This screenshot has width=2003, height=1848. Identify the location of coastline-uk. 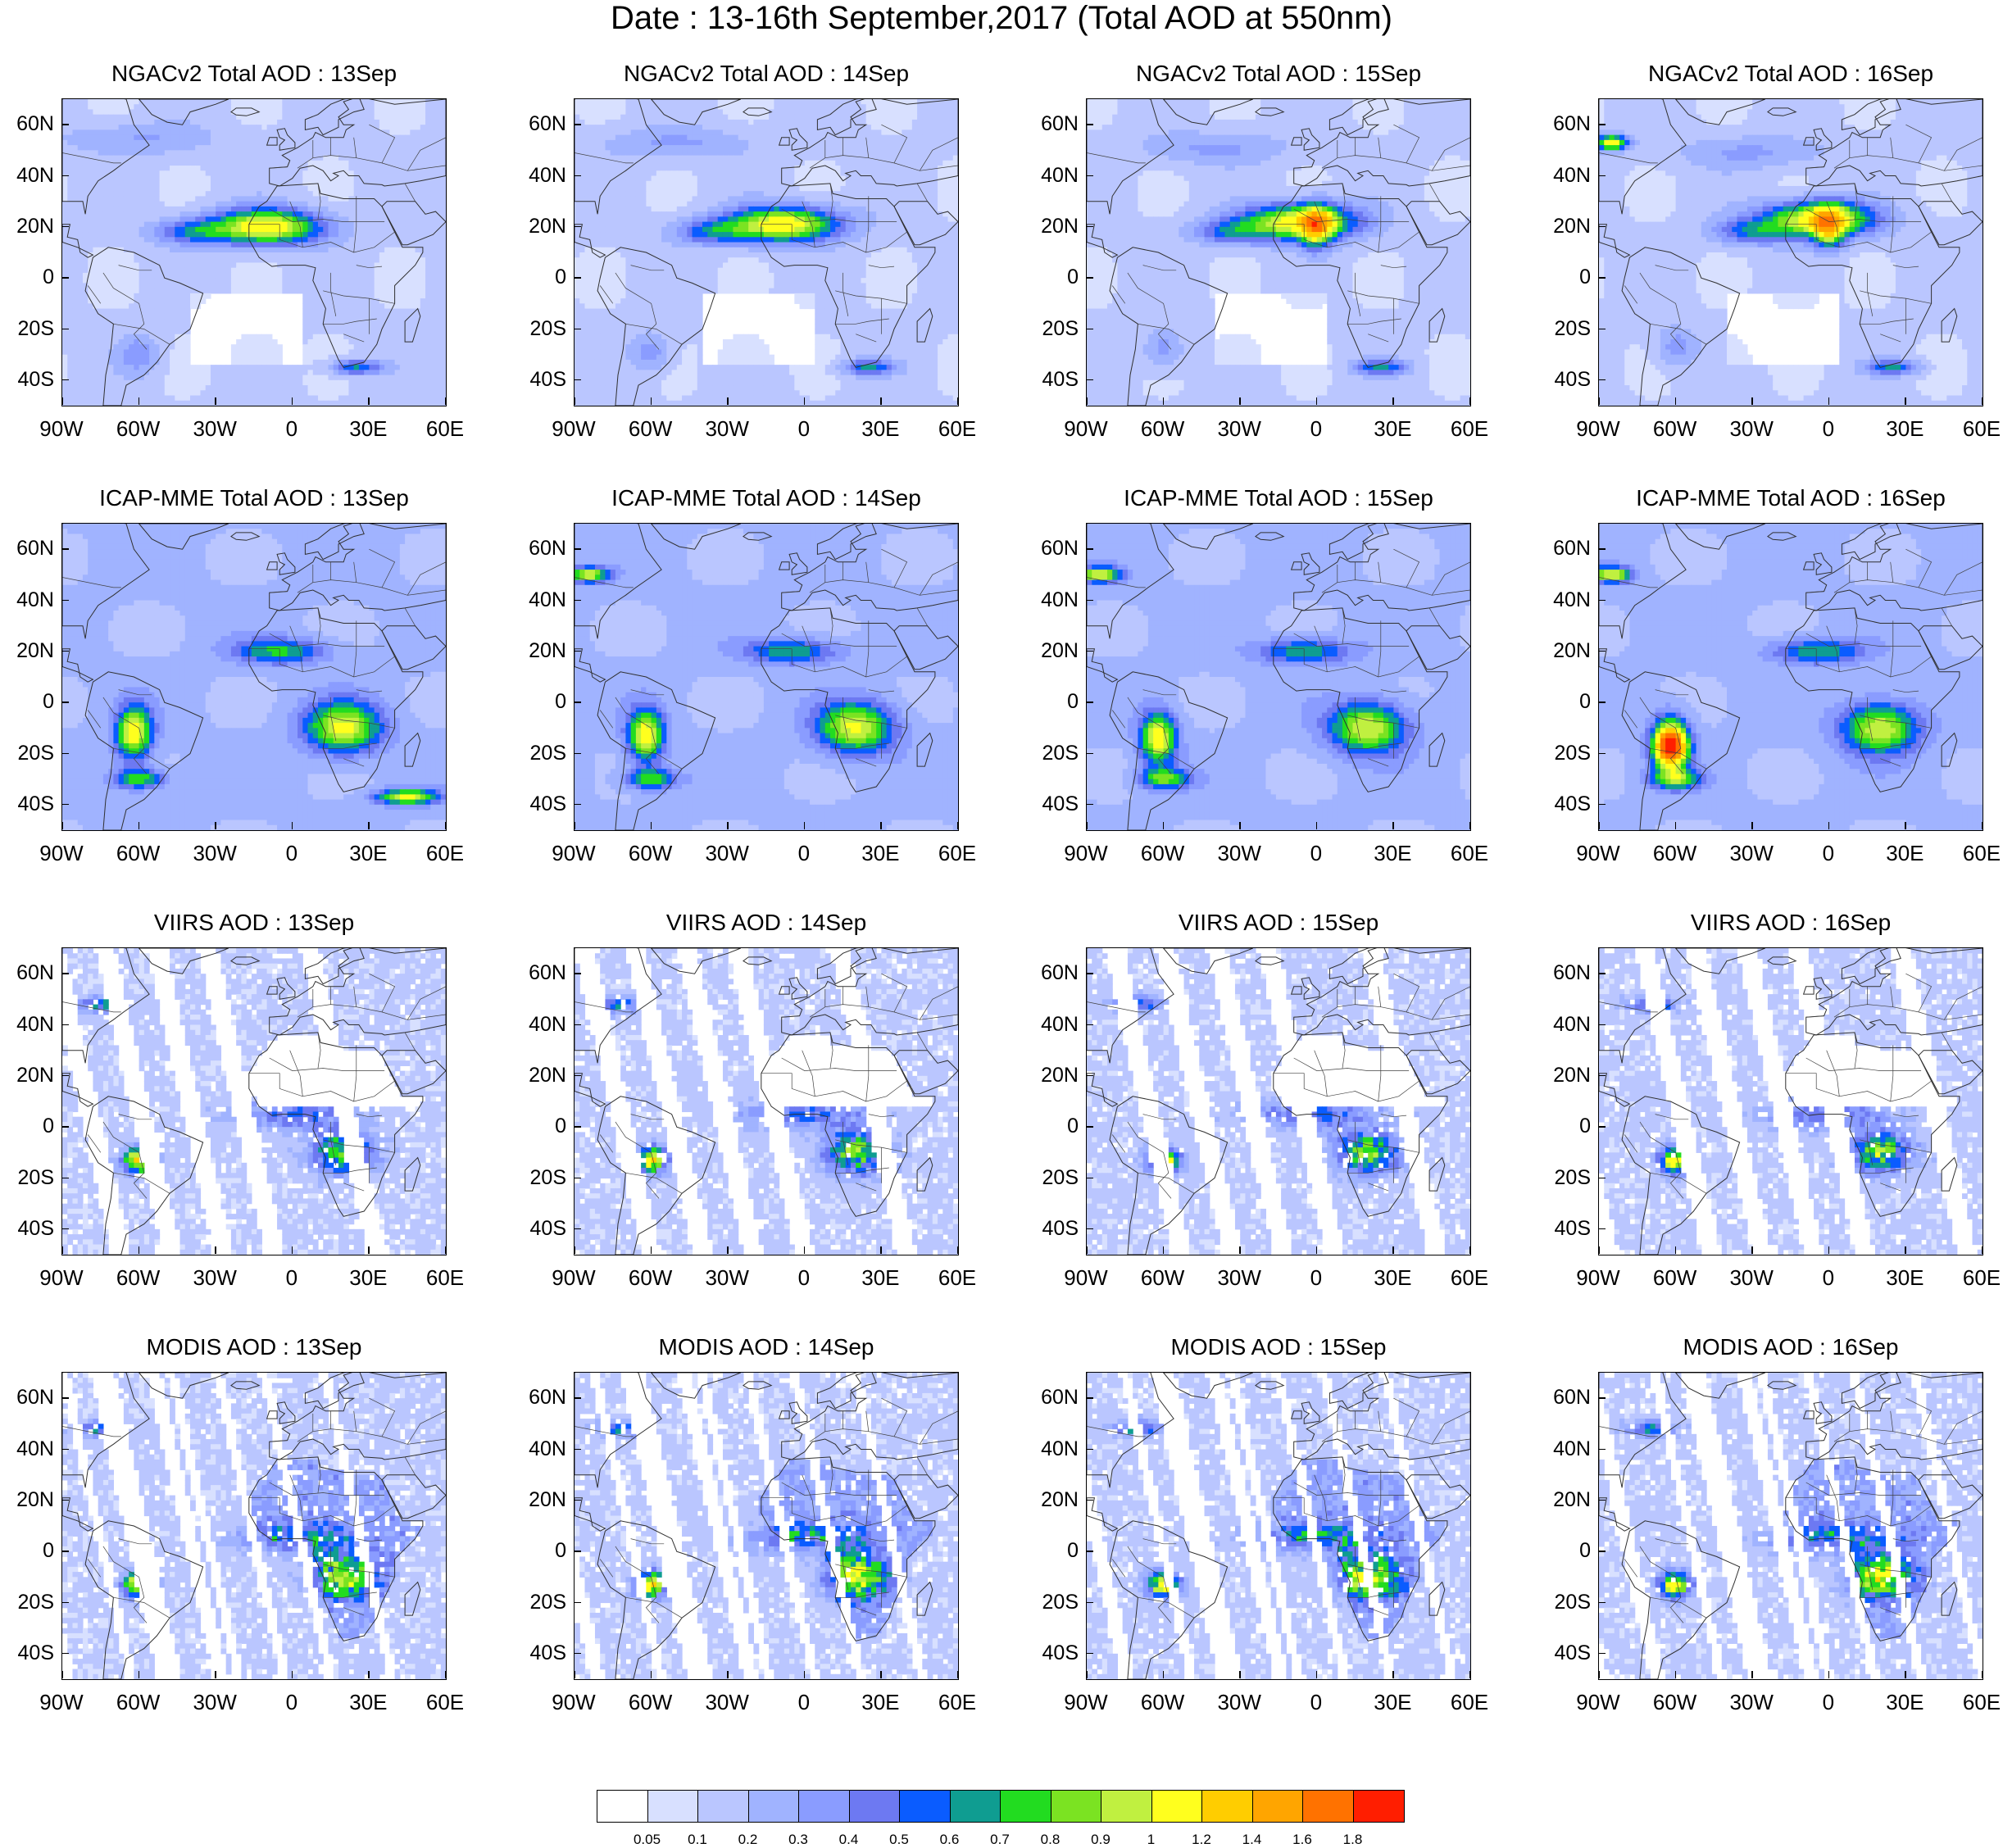
(1310, 989).